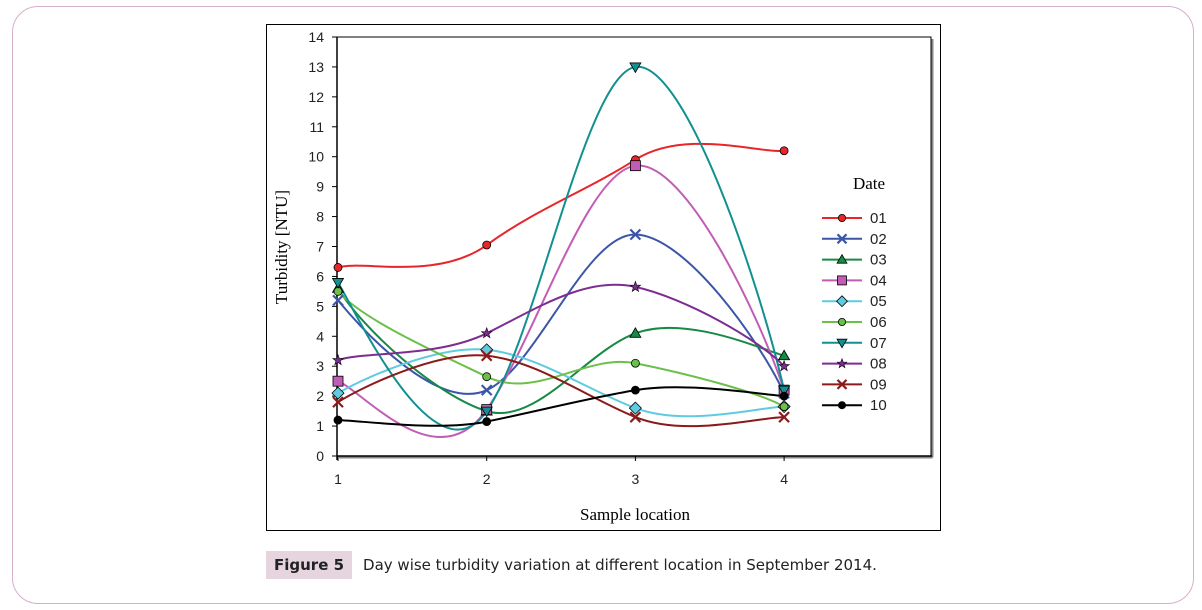 The width and height of the screenshot is (1202, 610). What do you see at coordinates (309, 565) in the screenshot?
I see `caption-label: Figure 5` at bounding box center [309, 565].